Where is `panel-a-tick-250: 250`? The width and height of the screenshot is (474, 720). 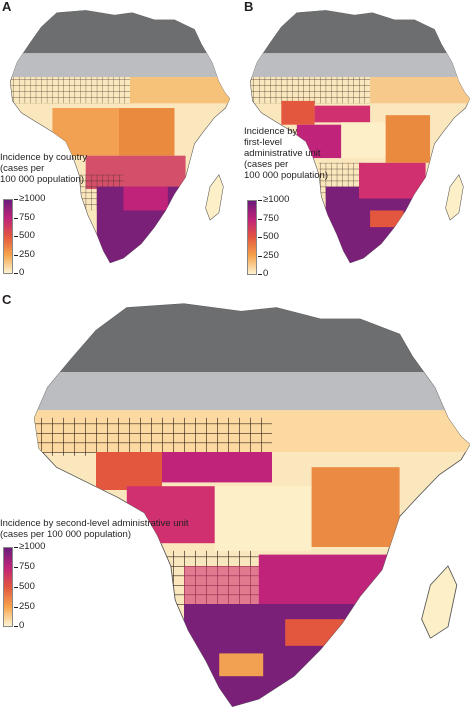
panel-a-tick-250: 250 is located at coordinates (24, 254).